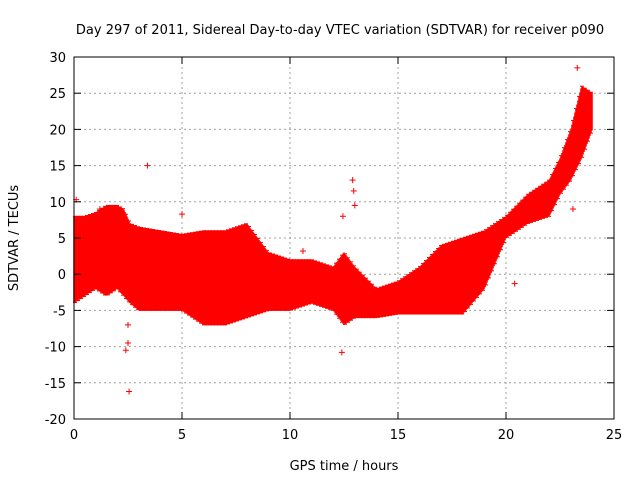 The width and height of the screenshot is (640, 480). Describe the element at coordinates (55, 384) in the screenshot. I see `y-tick-label: -15` at that location.